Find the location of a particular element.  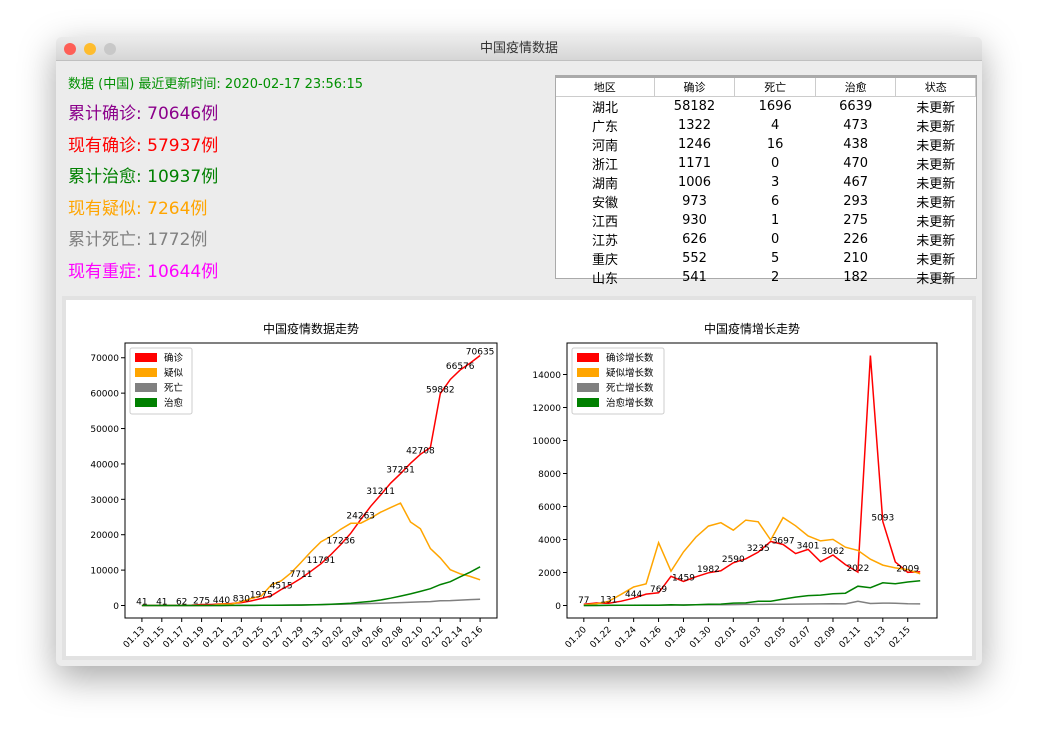

table-row: 江西 930 1 275 未更新 is located at coordinates (766, 220).